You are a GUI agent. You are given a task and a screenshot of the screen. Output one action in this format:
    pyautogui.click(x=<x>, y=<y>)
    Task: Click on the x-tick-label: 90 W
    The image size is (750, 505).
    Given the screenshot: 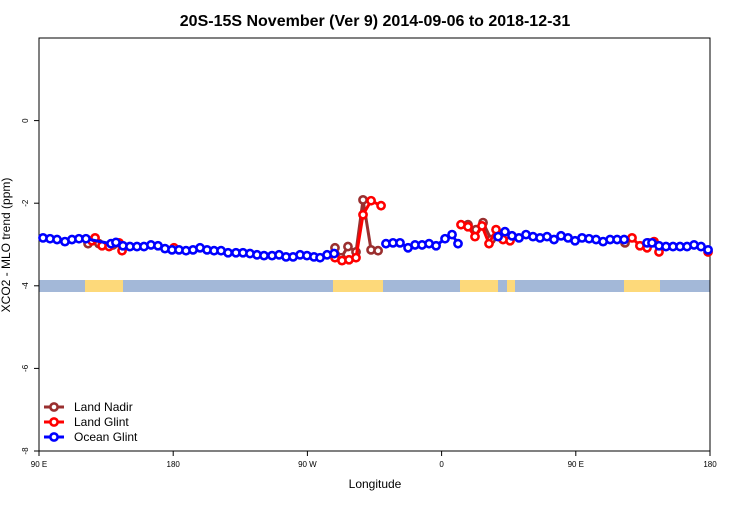 What is the action you would take?
    pyautogui.click(x=307, y=464)
    